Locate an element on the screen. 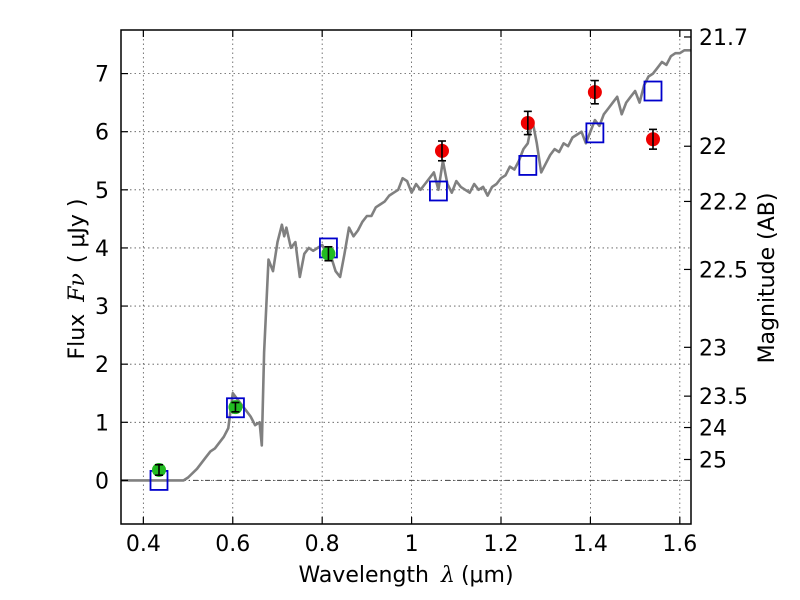  x-tick-label: 0.4 is located at coordinates (143, 544).